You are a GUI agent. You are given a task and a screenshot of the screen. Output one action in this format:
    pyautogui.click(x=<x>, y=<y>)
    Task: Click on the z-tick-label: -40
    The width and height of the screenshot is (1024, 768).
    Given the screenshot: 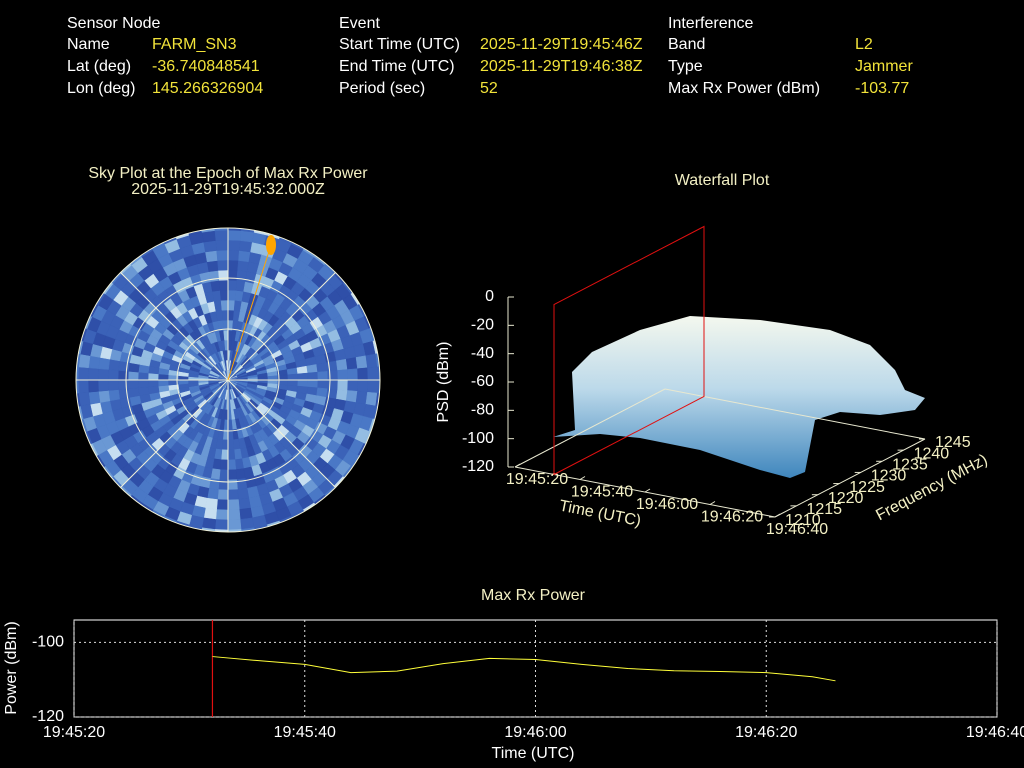 What is the action you would take?
    pyautogui.click(x=482, y=353)
    